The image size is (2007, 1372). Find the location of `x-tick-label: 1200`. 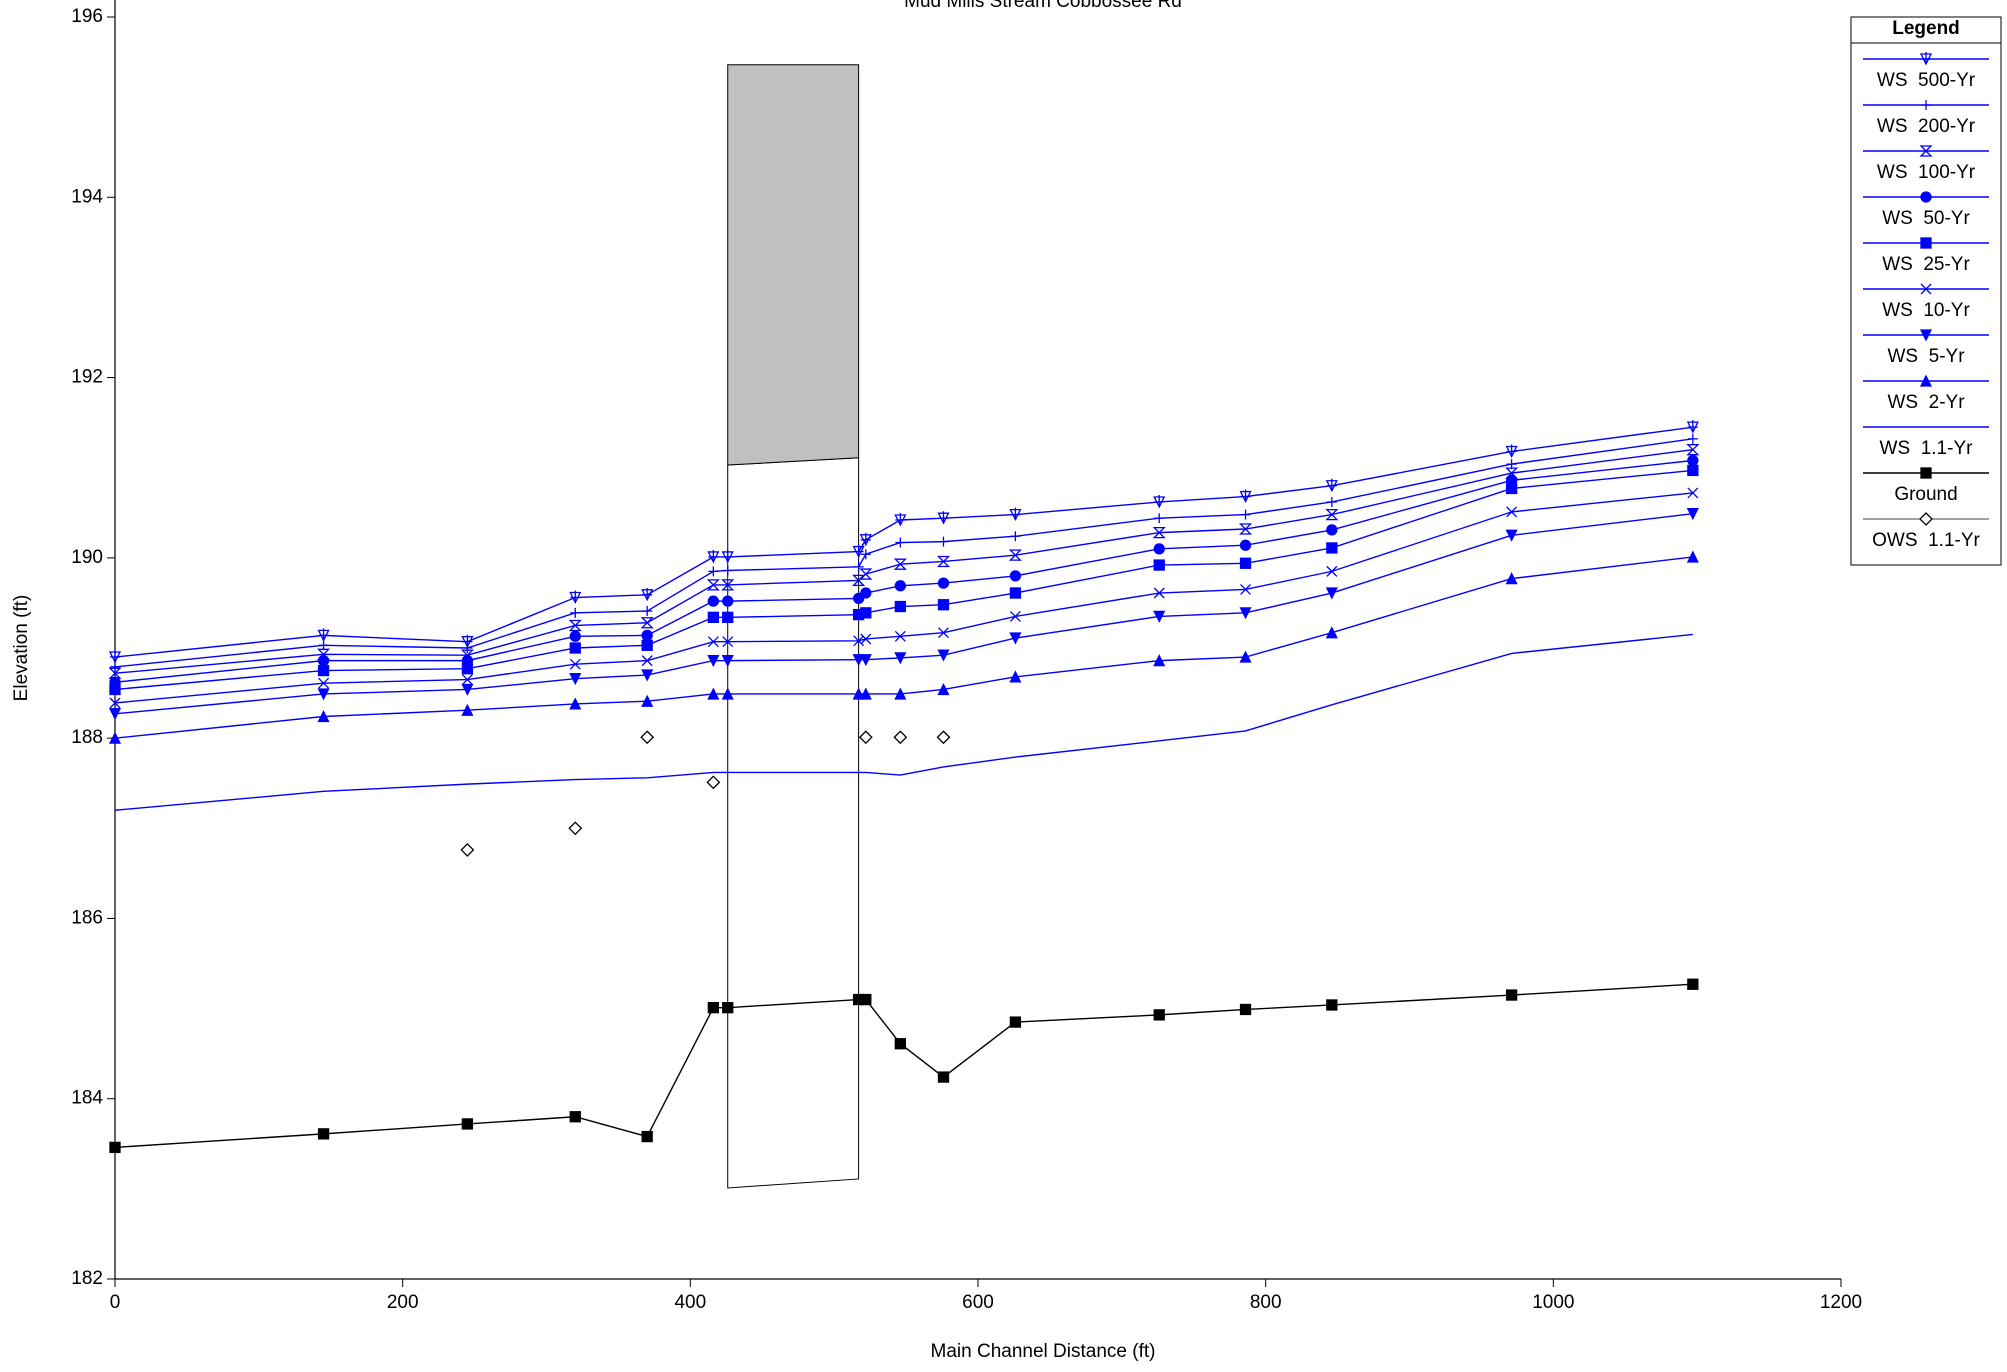

x-tick-label: 1200 is located at coordinates (1841, 1302).